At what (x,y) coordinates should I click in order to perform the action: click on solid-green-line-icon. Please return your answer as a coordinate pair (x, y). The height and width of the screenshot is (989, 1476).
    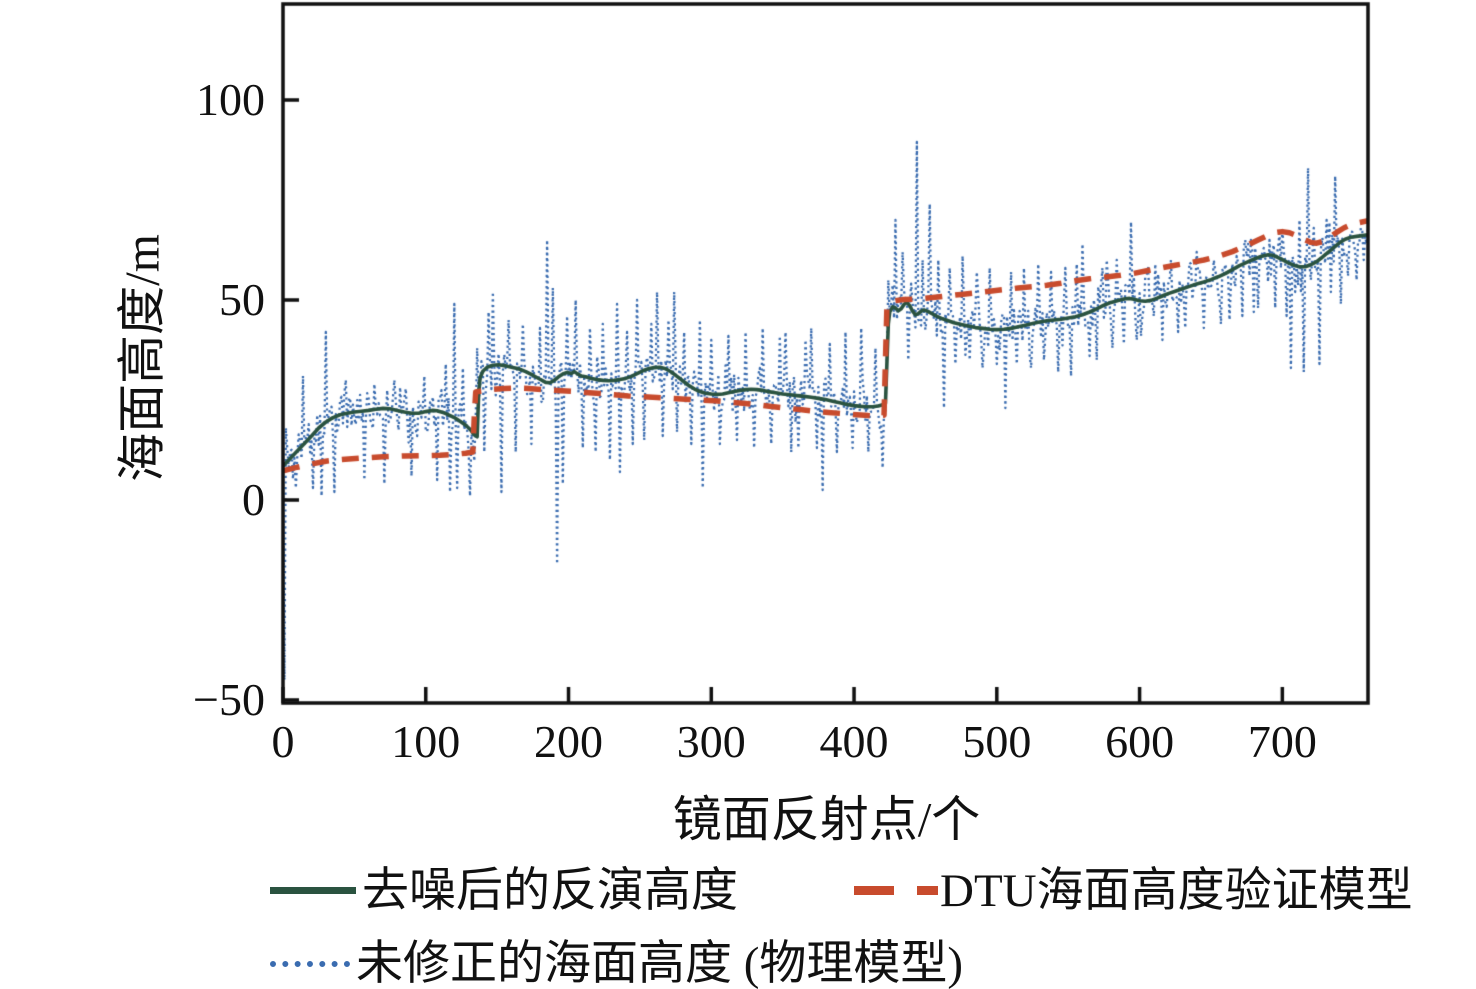
    Looking at the image, I should click on (313, 890).